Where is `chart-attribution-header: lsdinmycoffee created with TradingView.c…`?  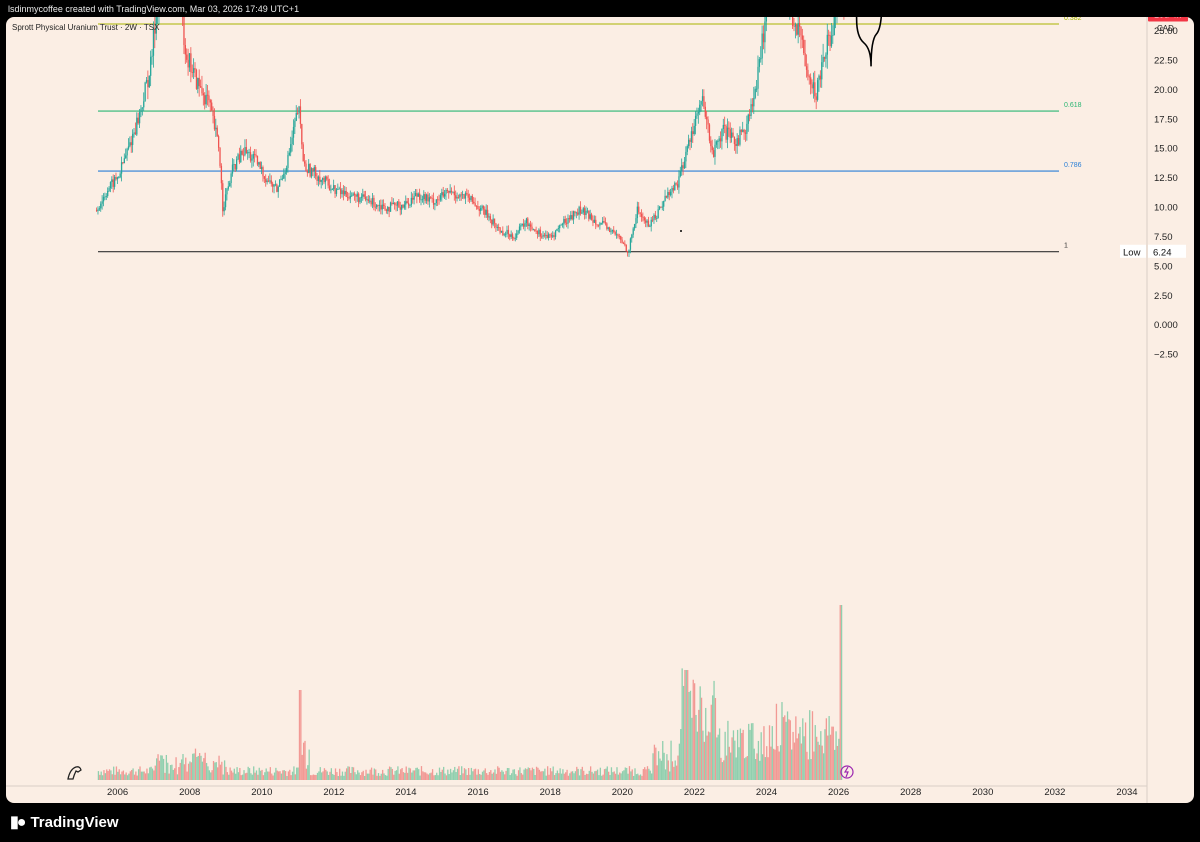 chart-attribution-header: lsdinmycoffee created with TradingView.c… is located at coordinates (154, 9).